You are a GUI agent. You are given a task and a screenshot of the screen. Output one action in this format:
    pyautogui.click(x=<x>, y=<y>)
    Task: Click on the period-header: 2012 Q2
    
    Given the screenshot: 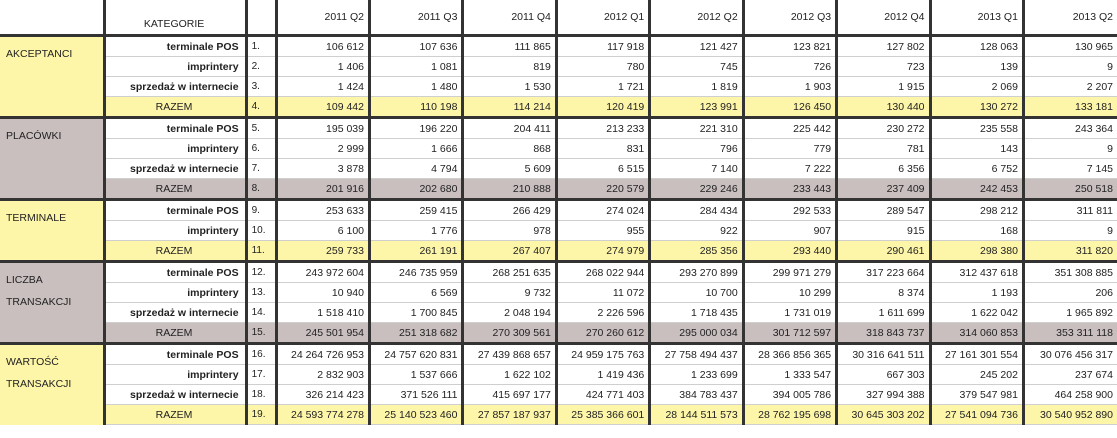 What is the action you would take?
    pyautogui.click(x=696, y=18)
    